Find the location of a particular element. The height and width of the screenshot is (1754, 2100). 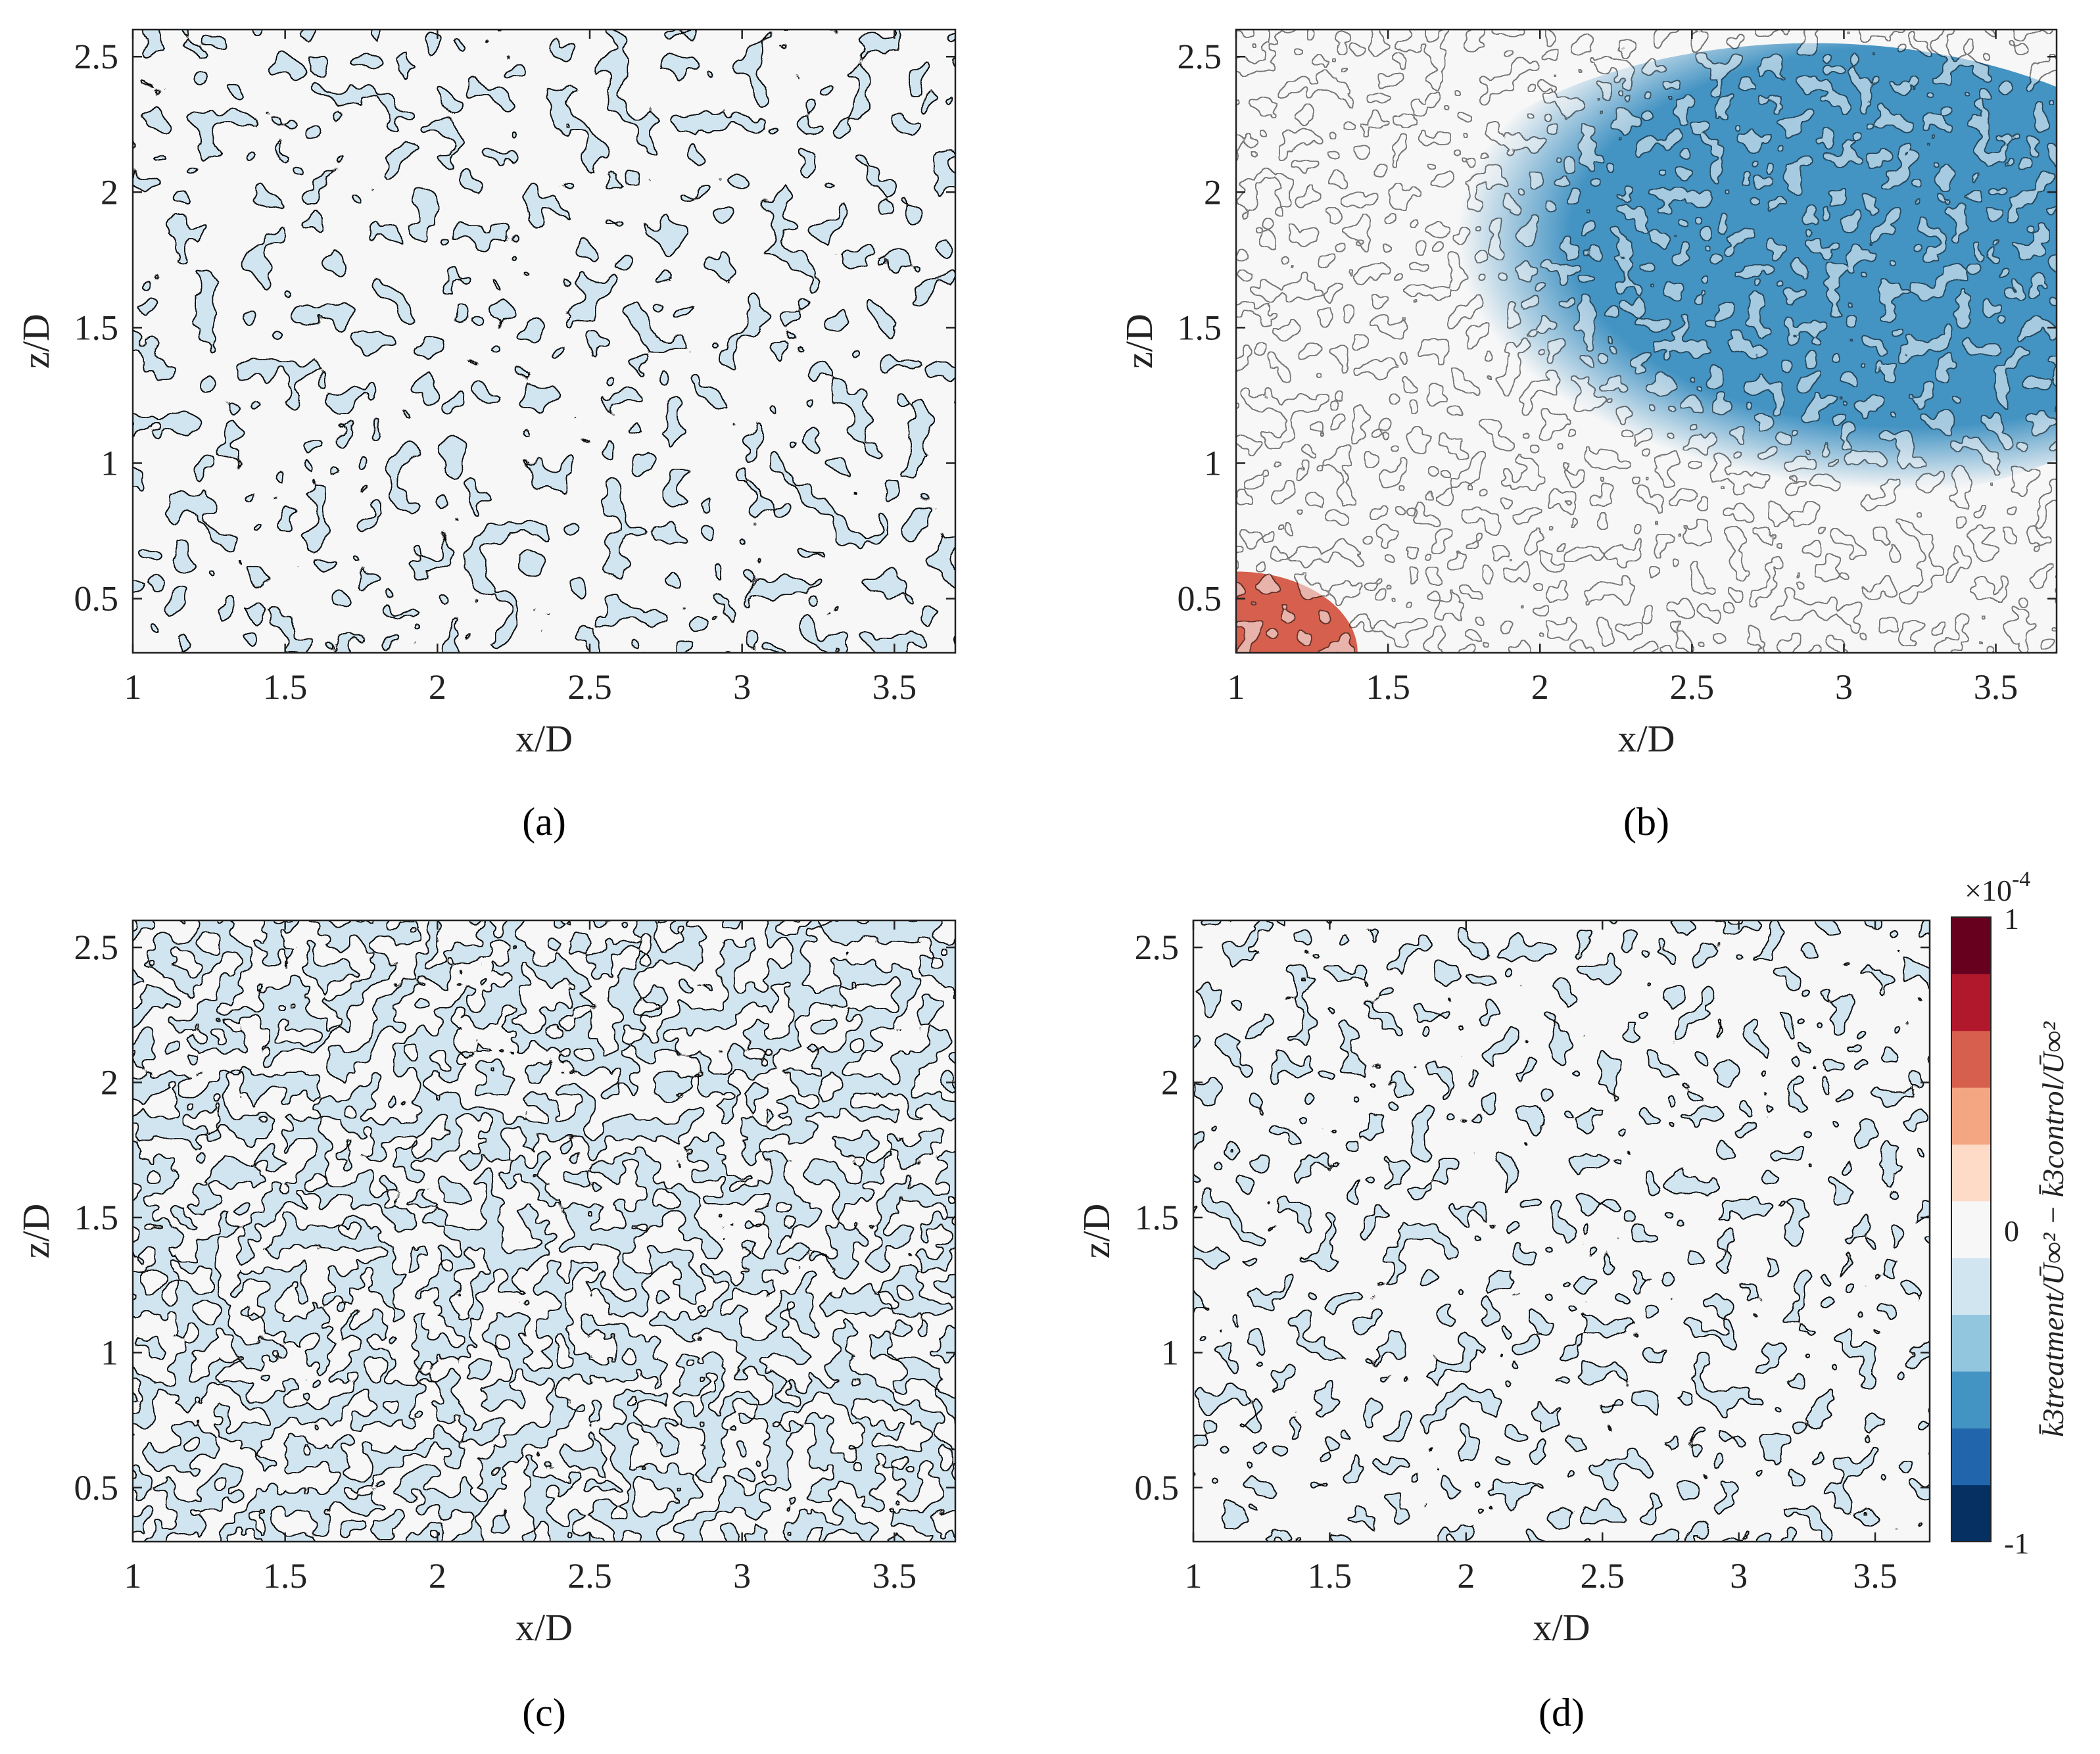

colorbar-exponent: ×10⁻⁴ is located at coordinates (1998, 887).